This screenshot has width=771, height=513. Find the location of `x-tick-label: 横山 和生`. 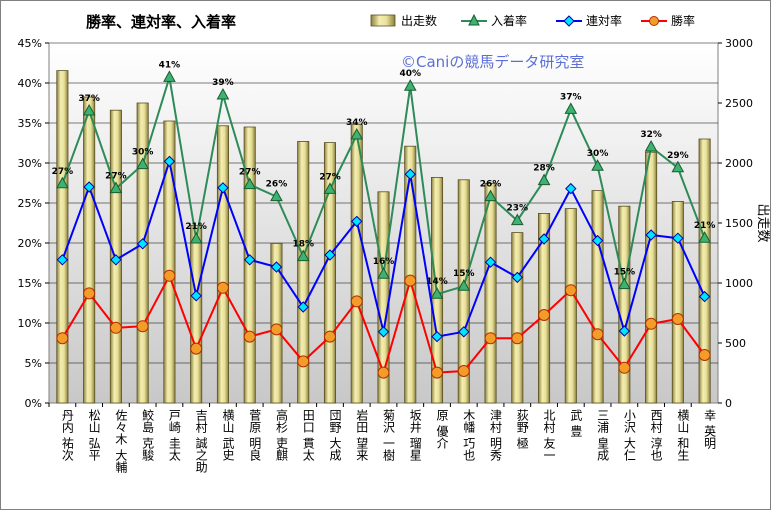

x-tick-label: 横山 和生 is located at coordinates (683, 435).